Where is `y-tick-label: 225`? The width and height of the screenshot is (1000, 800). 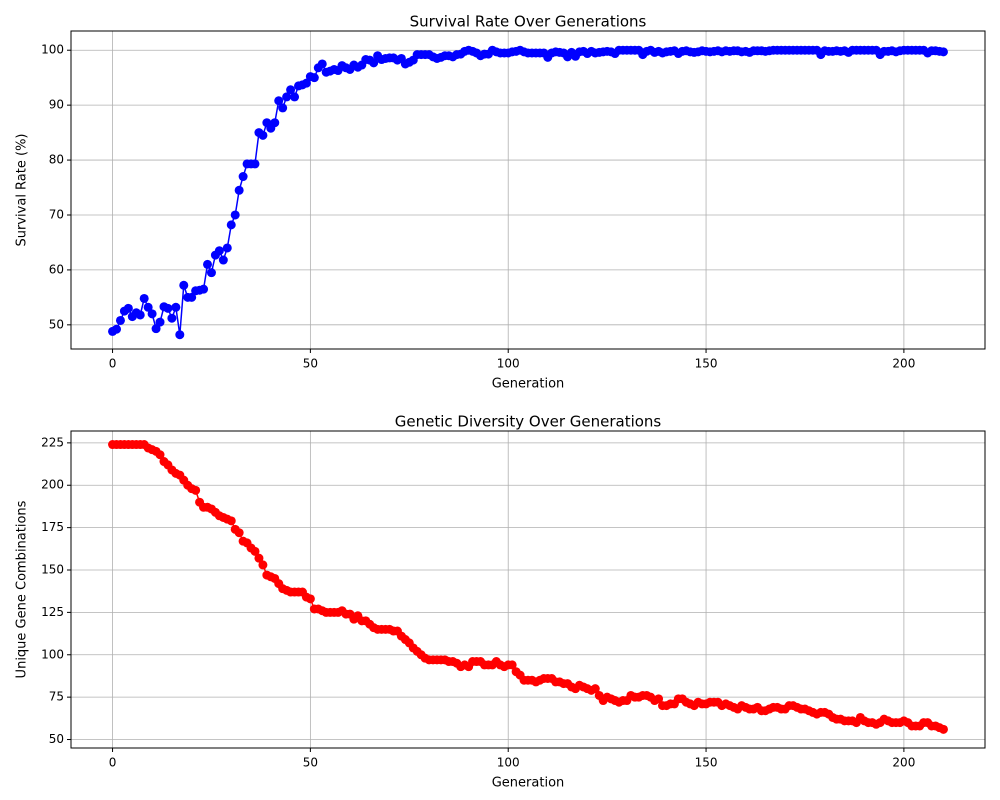 y-tick-label: 225 is located at coordinates (52, 442).